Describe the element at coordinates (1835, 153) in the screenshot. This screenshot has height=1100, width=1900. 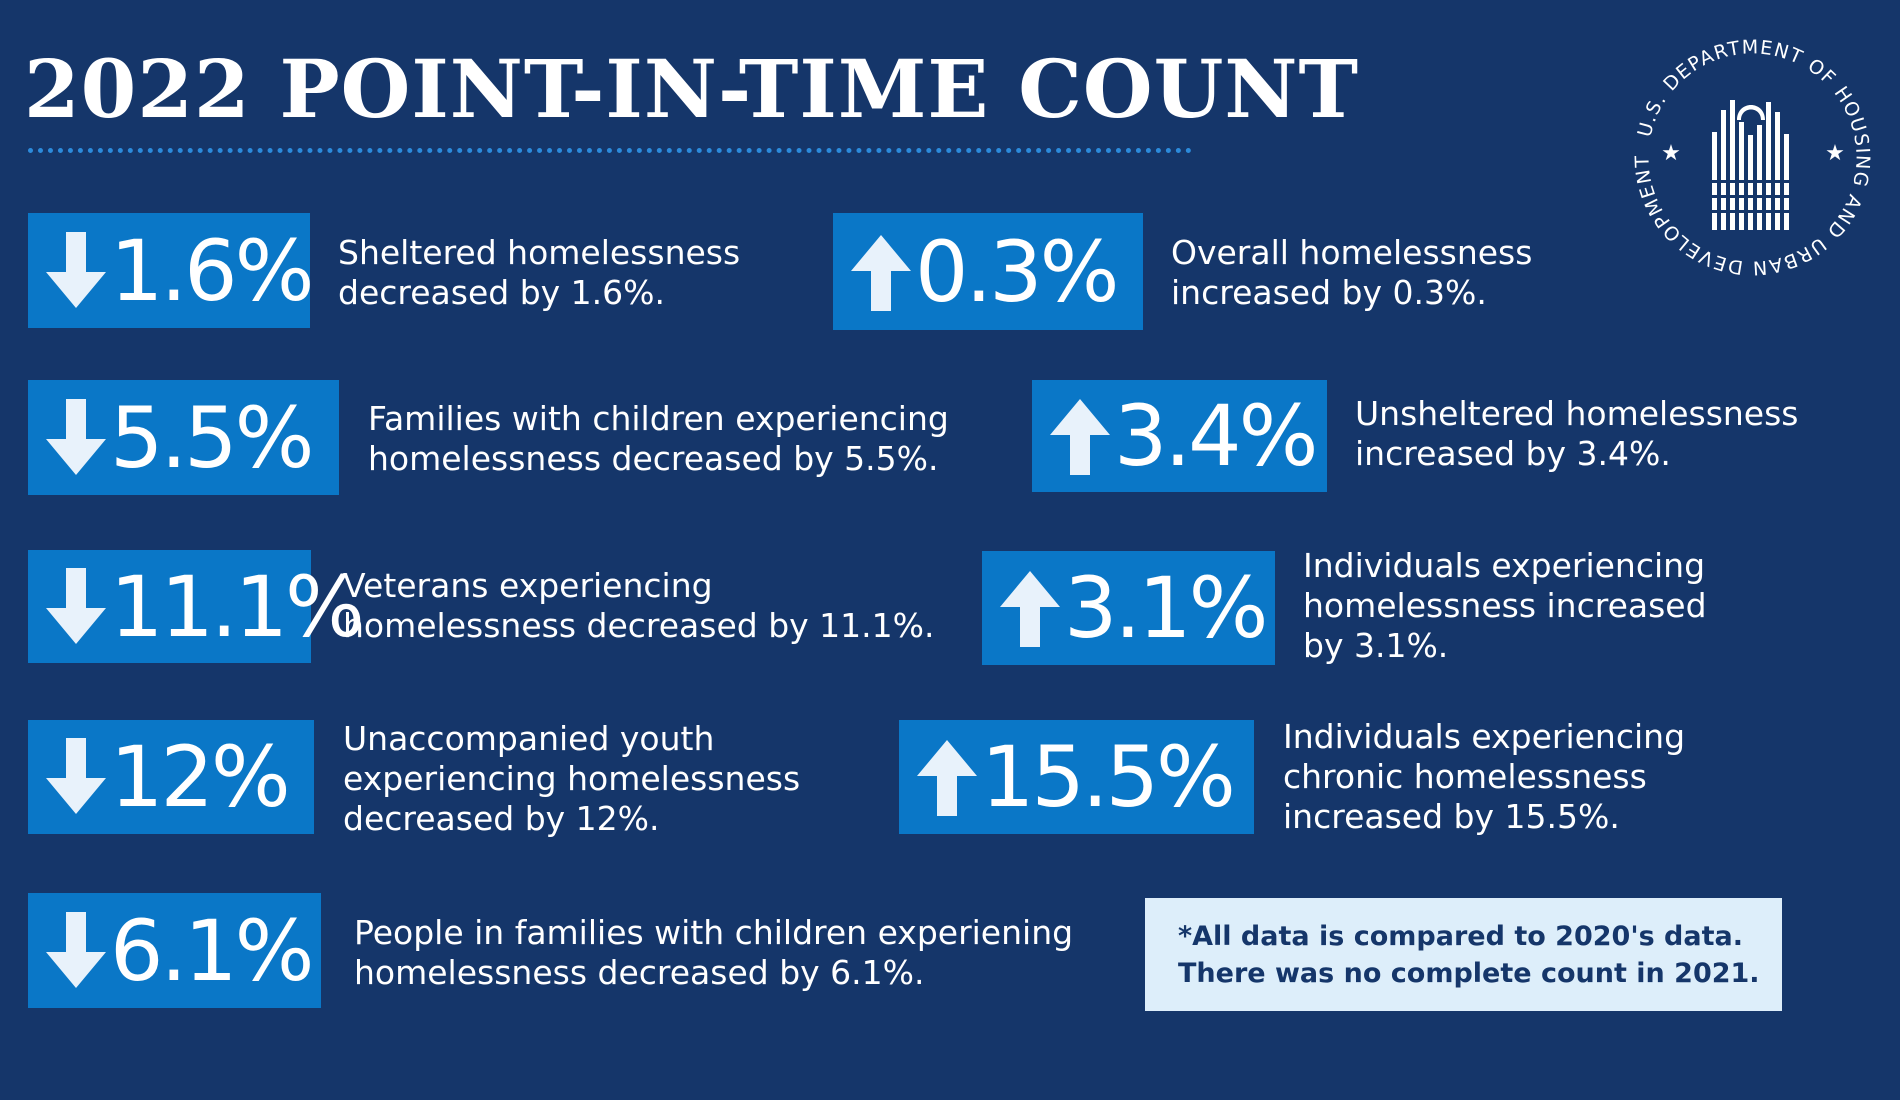
I see `seal-star-right: ★` at that location.